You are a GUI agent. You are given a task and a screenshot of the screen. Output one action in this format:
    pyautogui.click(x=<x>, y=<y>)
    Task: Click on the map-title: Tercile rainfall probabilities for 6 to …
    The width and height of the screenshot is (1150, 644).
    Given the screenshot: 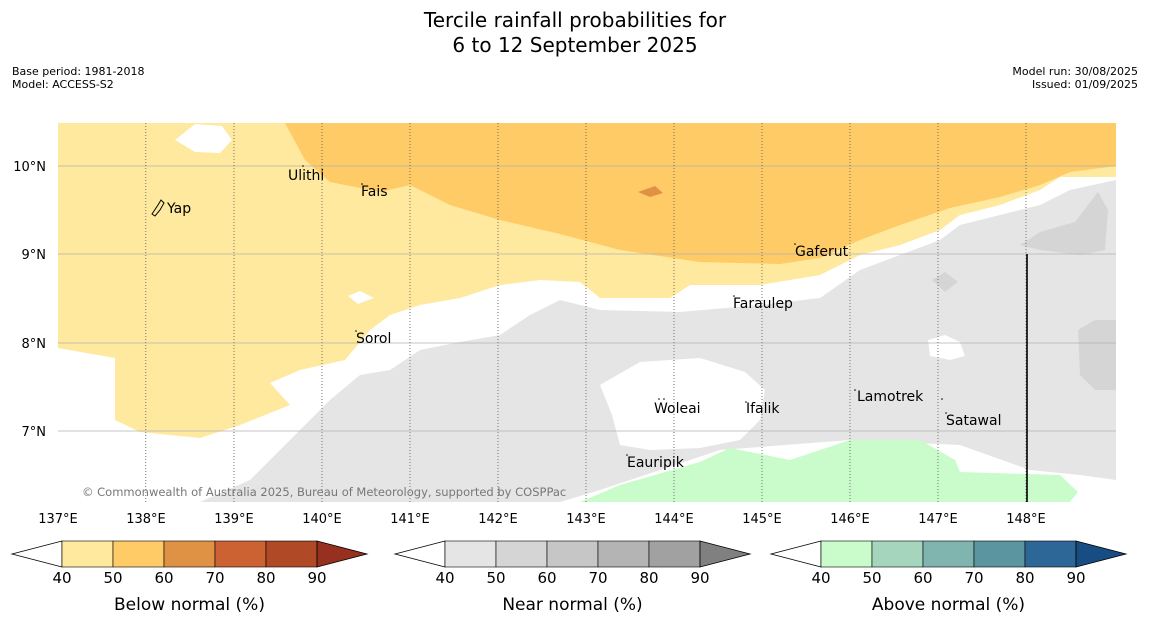 What is the action you would take?
    pyautogui.click(x=575, y=33)
    